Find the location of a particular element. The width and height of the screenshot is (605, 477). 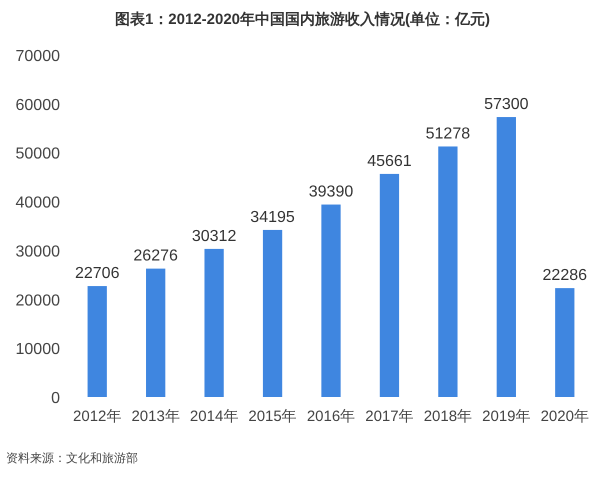

x-tick-label: 2014年 is located at coordinates (214, 416).